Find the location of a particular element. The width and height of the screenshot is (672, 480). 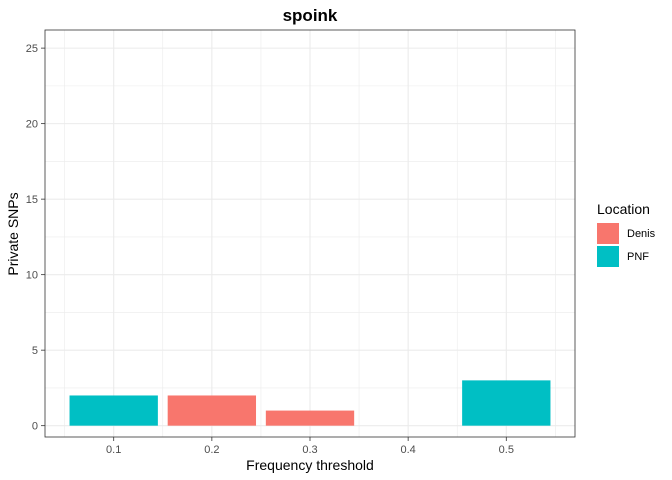

legend-title: Location is located at coordinates (623, 209).